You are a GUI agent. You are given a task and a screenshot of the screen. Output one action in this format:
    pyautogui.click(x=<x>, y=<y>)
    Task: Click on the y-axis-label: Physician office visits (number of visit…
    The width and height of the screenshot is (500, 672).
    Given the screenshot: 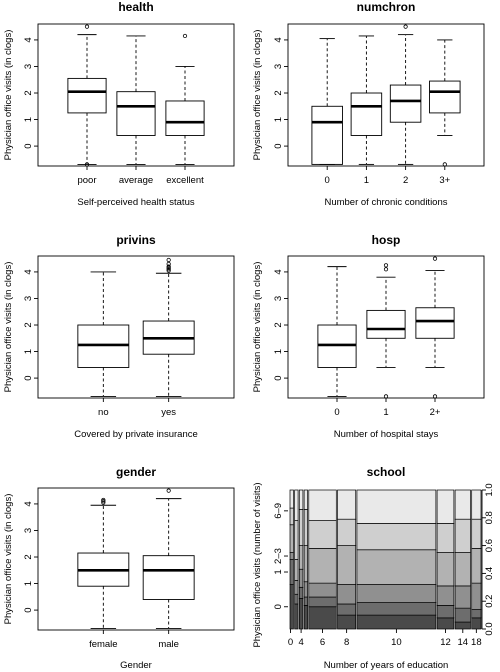 What is the action you would take?
    pyautogui.click(x=257, y=564)
    